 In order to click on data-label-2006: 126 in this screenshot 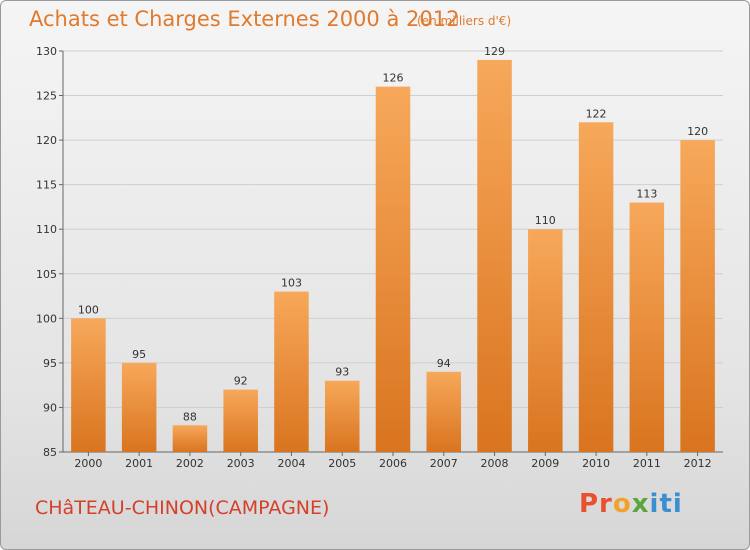, I will do `click(393, 78)`.